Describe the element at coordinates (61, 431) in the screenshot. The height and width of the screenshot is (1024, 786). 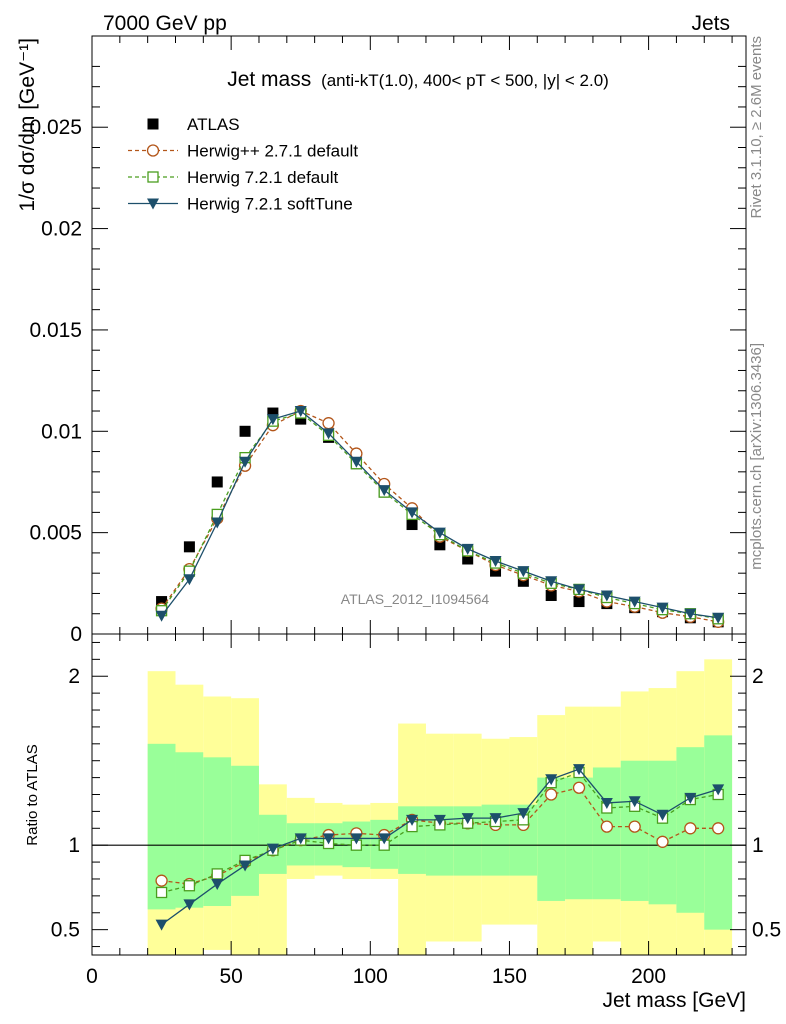
I see `y-tick-label: 0.01` at that location.